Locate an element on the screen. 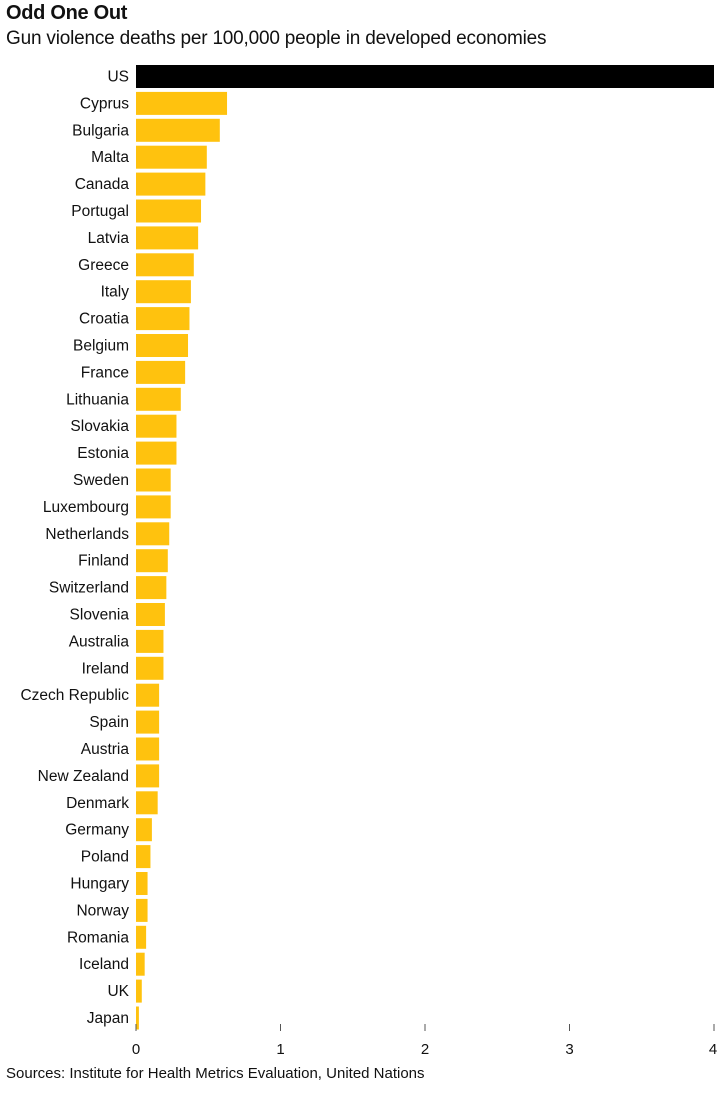 Image resolution: width=728 pixels, height=1115 pixels. category-label-finland: Finland is located at coordinates (103, 561).